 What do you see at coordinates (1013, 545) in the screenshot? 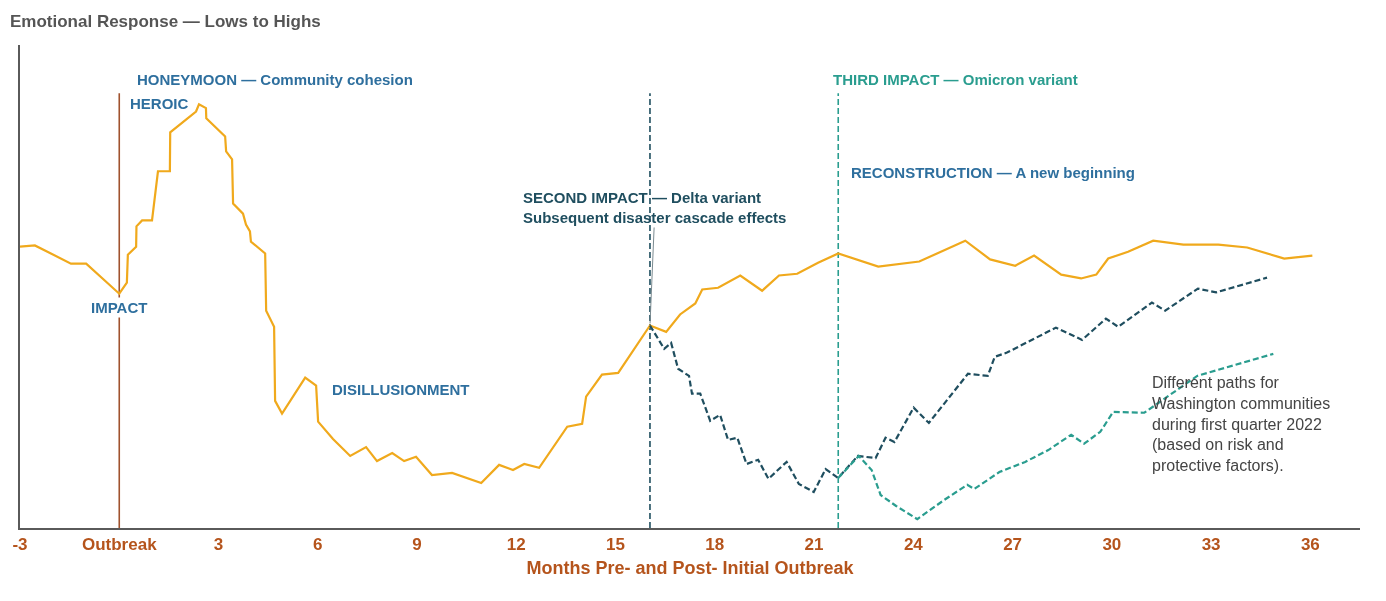
I see `x-tick-label: 27` at bounding box center [1013, 545].